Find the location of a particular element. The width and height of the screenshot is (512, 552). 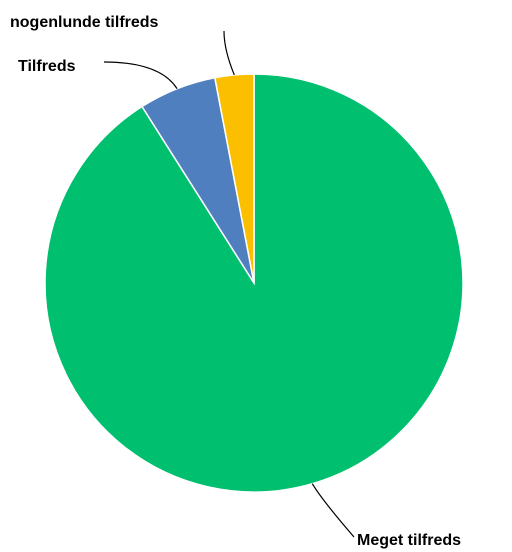

slice-label-nogenlunde-tilfreds: nogenlunde tilfreds is located at coordinates (84, 22).